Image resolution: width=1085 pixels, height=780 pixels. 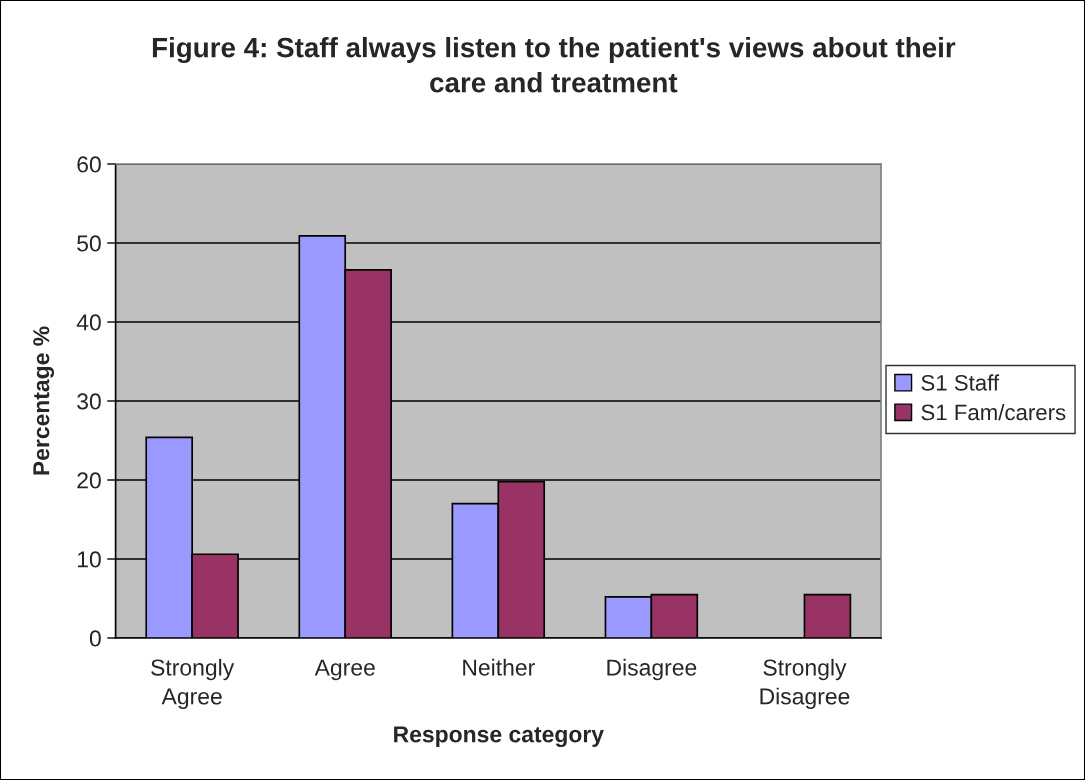 What do you see at coordinates (89, 243) in the screenshot?
I see `y-tick-label: 50` at bounding box center [89, 243].